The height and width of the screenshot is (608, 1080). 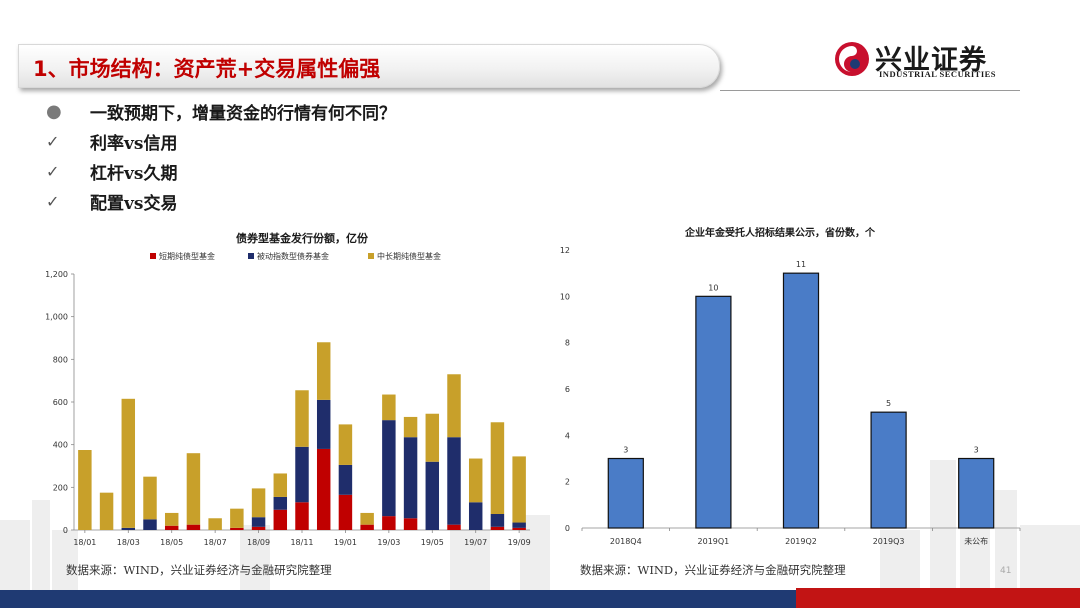 What do you see at coordinates (976, 450) in the screenshot?
I see `data-label: 3` at bounding box center [976, 450].